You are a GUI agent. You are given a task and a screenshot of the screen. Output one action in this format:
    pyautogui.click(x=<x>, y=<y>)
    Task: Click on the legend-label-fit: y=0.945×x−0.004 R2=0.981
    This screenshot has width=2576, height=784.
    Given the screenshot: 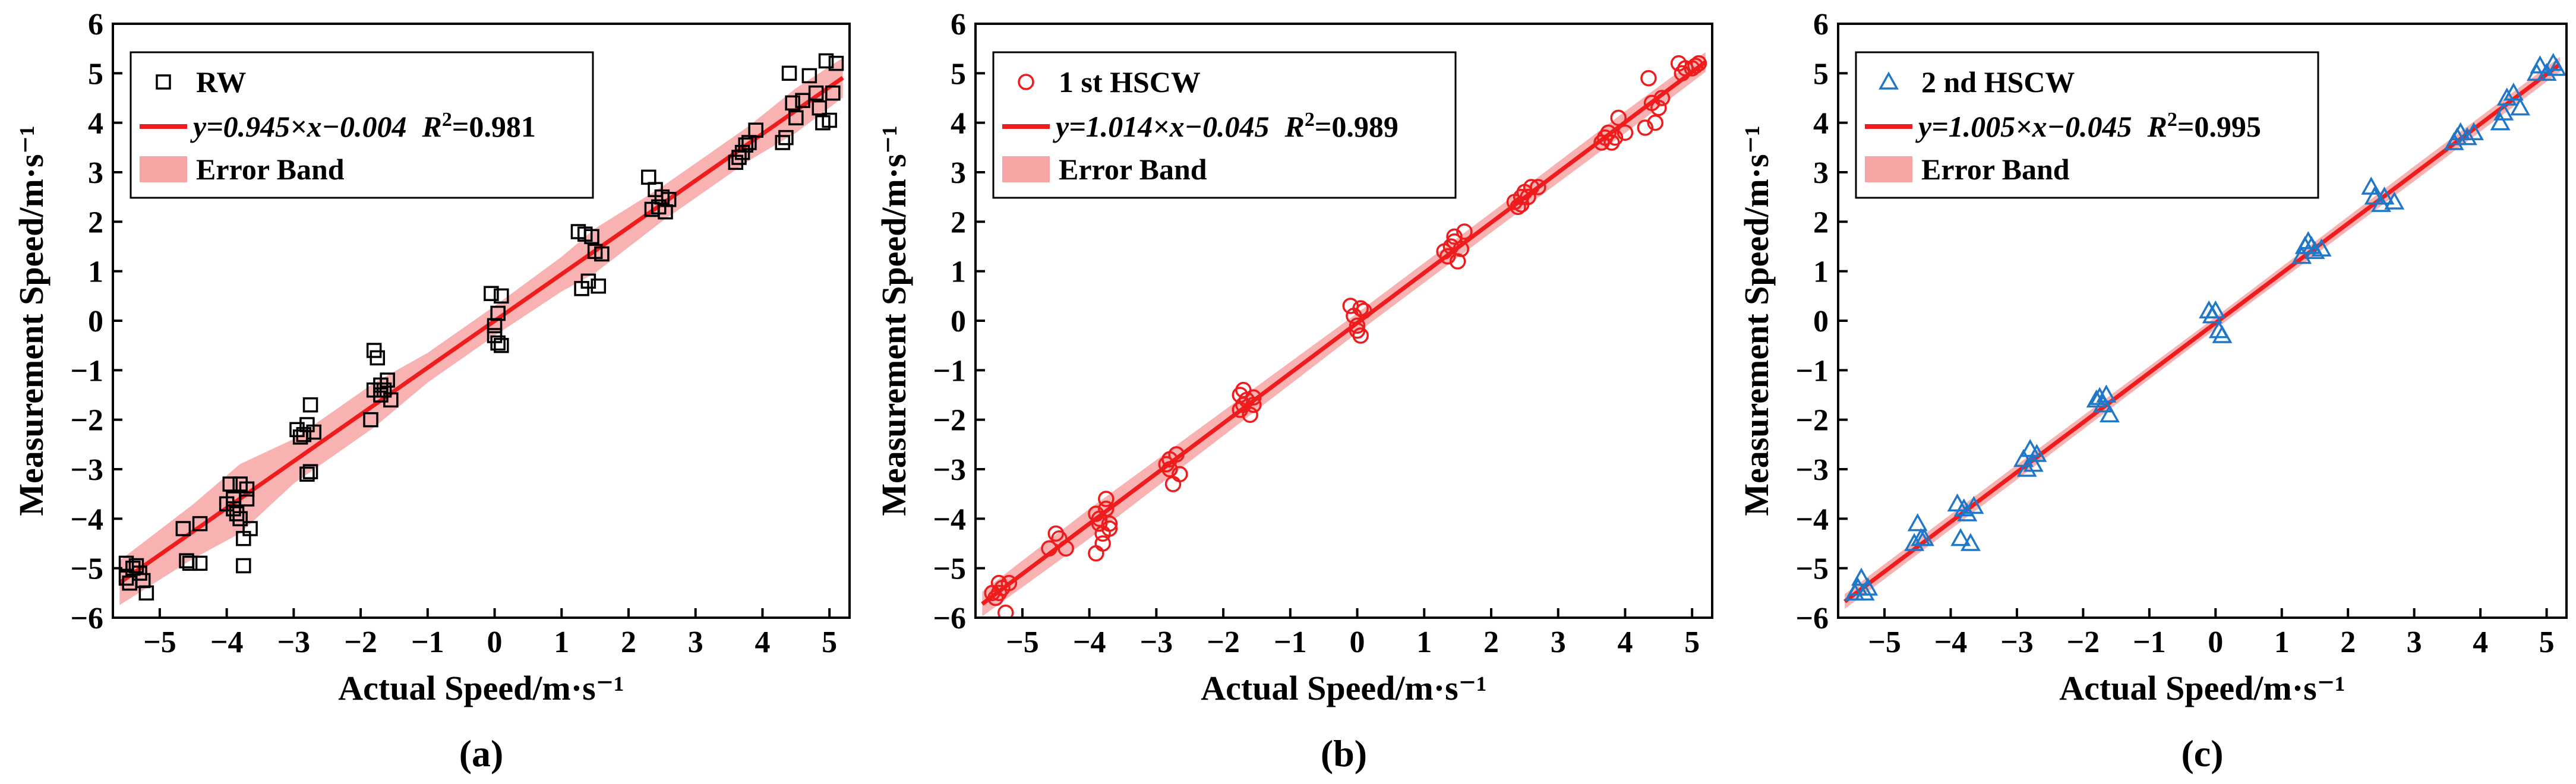 What is the action you would take?
    pyautogui.click(x=363, y=127)
    